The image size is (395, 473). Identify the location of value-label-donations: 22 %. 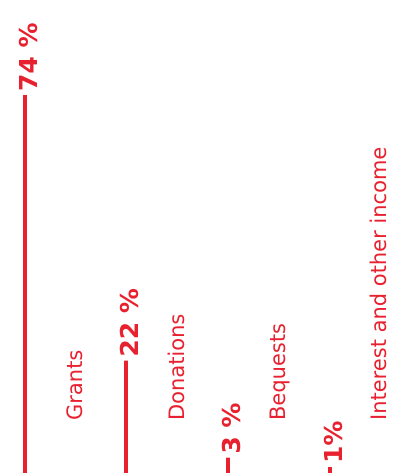
(129, 322).